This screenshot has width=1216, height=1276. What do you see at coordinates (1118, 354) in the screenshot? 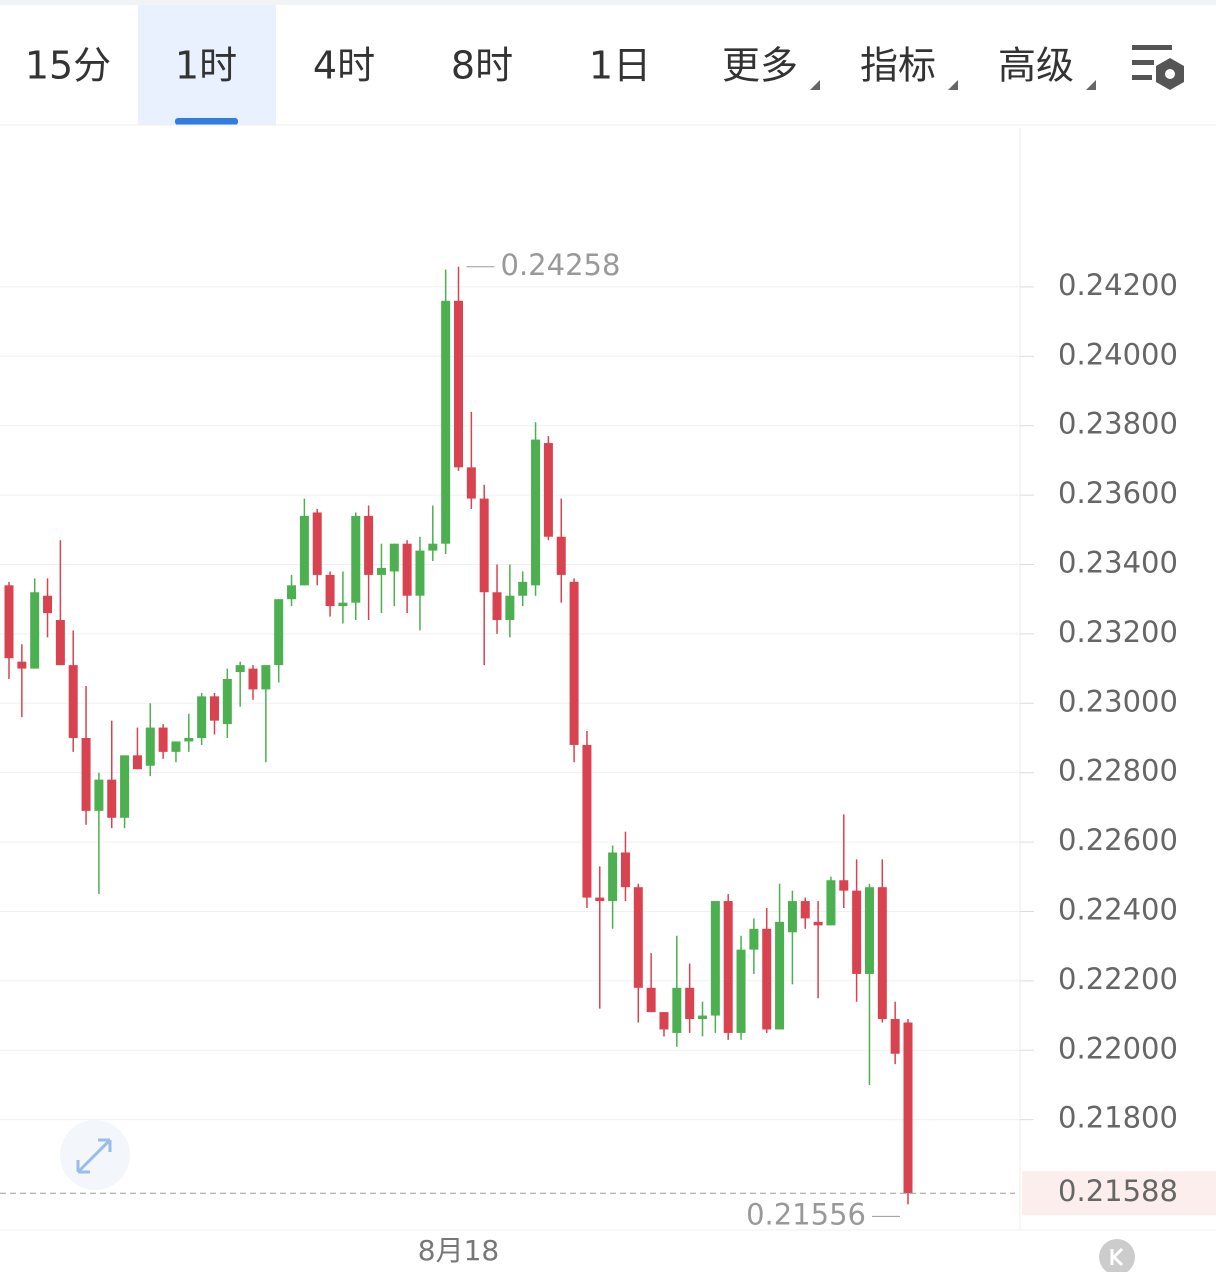
I see `y-tick-label: 0.24000` at bounding box center [1118, 354].